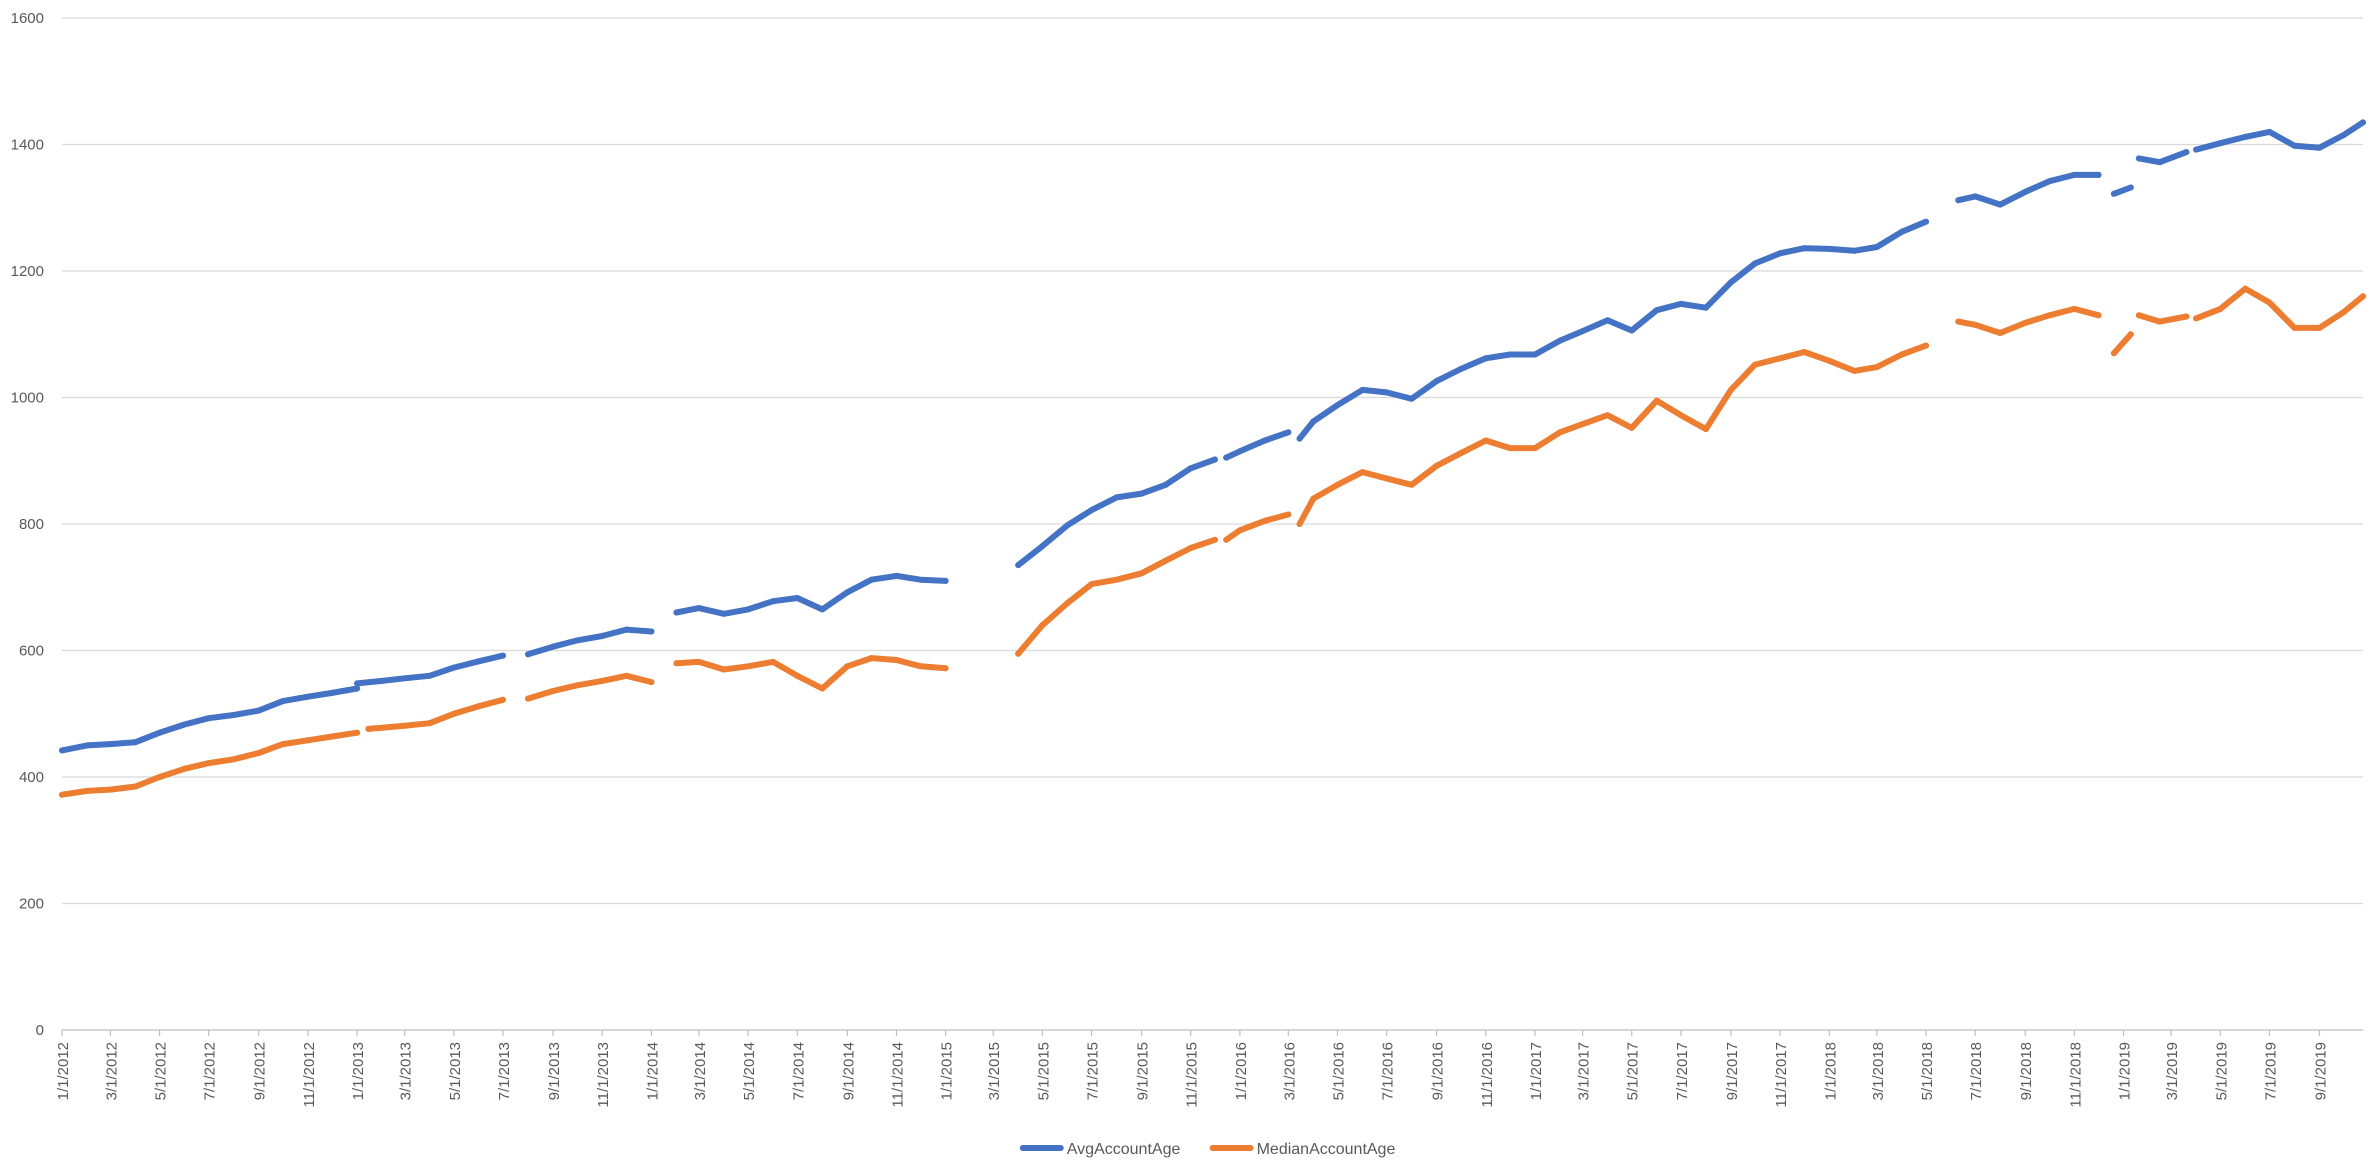  Describe the element at coordinates (1732, 1071) in the screenshot. I see `x-tick-label: 9/1/2017` at that location.